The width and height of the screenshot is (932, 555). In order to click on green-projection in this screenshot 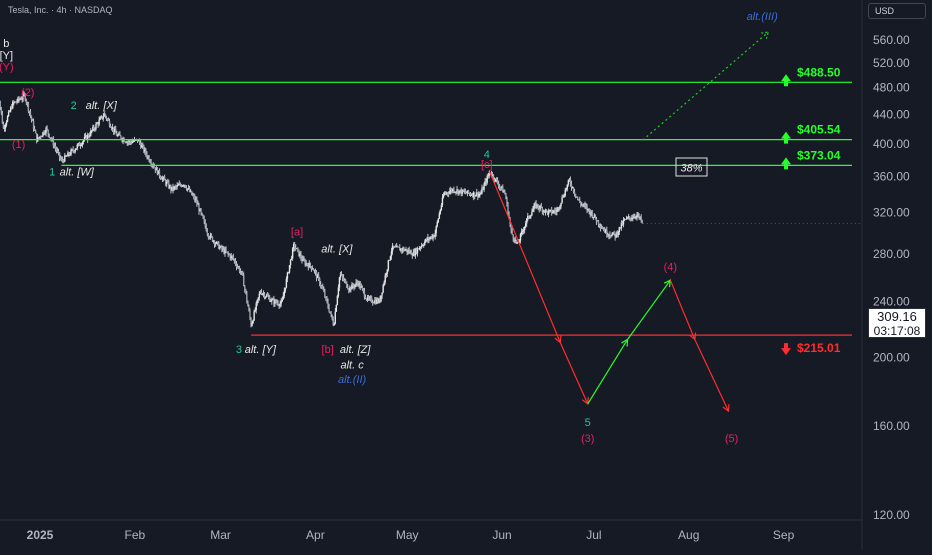, I will do `click(649, 309)`.